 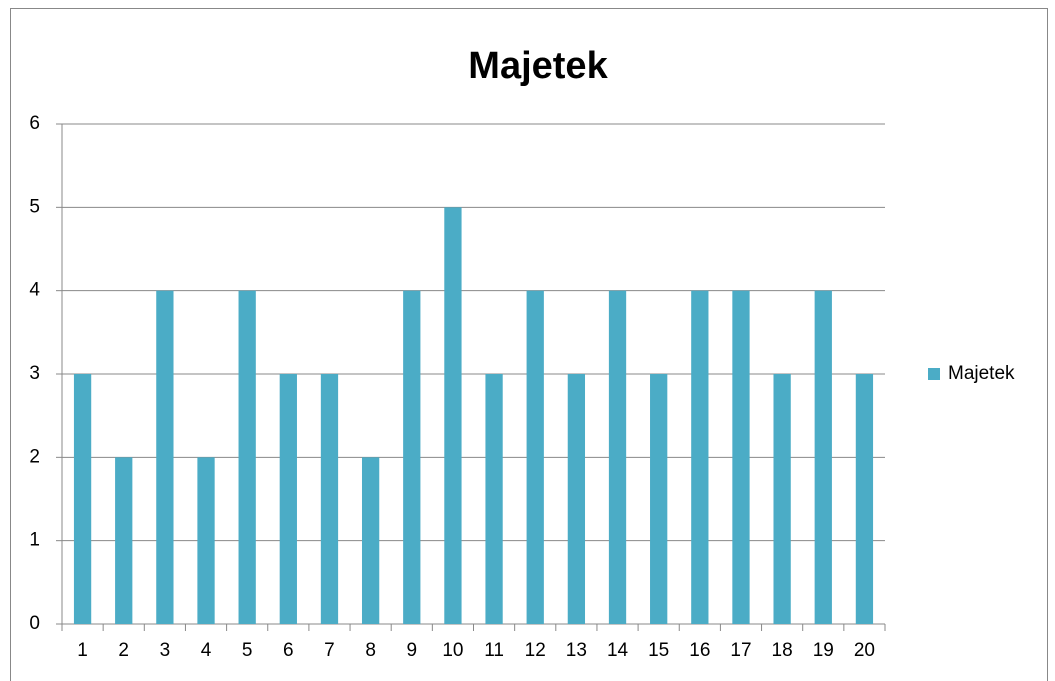 I want to click on x-tick-label: 11, so click(x=494, y=650).